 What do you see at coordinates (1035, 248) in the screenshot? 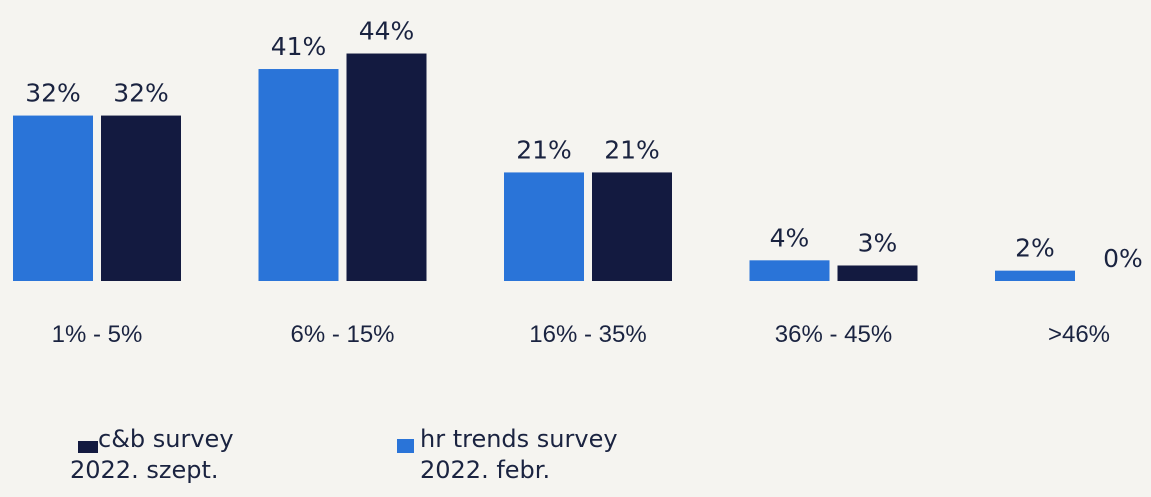
I see `data-label: 2%` at bounding box center [1035, 248].